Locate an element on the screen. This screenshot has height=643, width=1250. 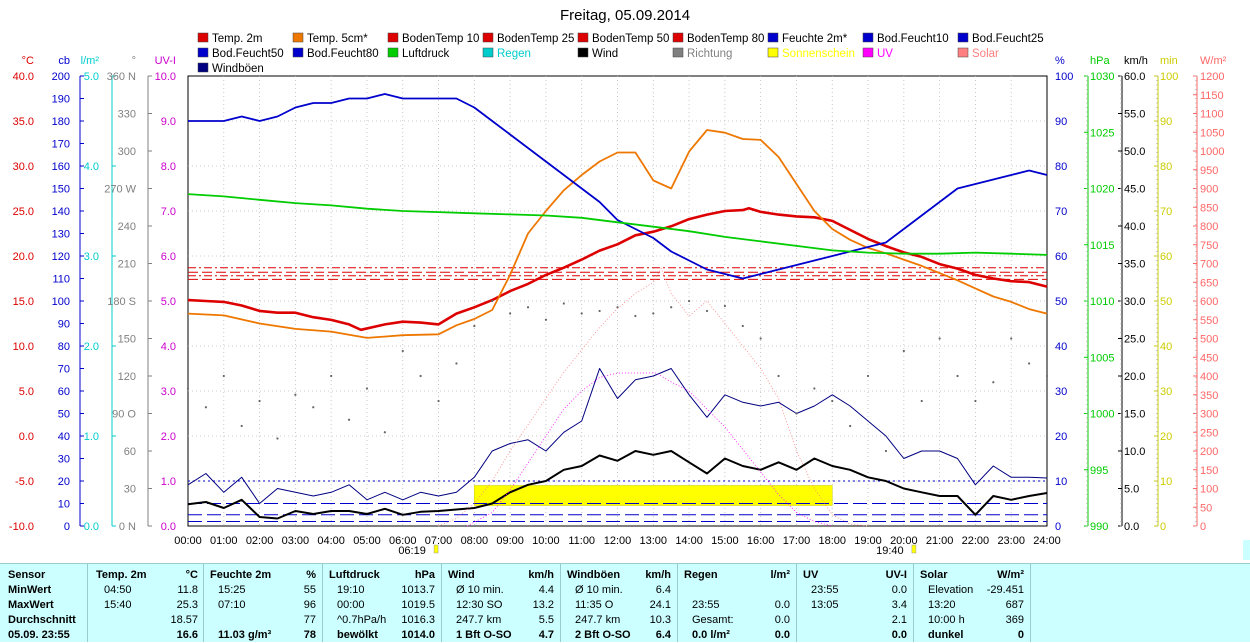
axis-tick-label: -10.0 is located at coordinates (21, 527).